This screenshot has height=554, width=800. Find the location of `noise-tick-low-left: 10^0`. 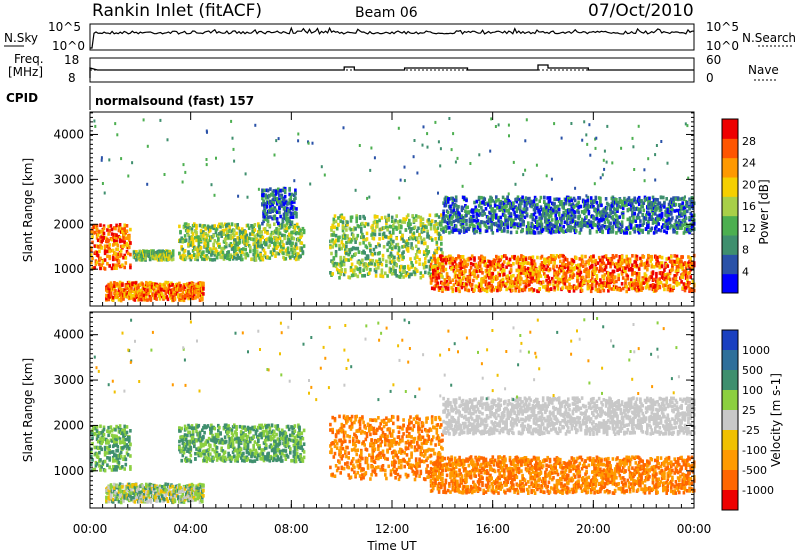

noise-tick-low-left: 10^0 is located at coordinates (68, 46).